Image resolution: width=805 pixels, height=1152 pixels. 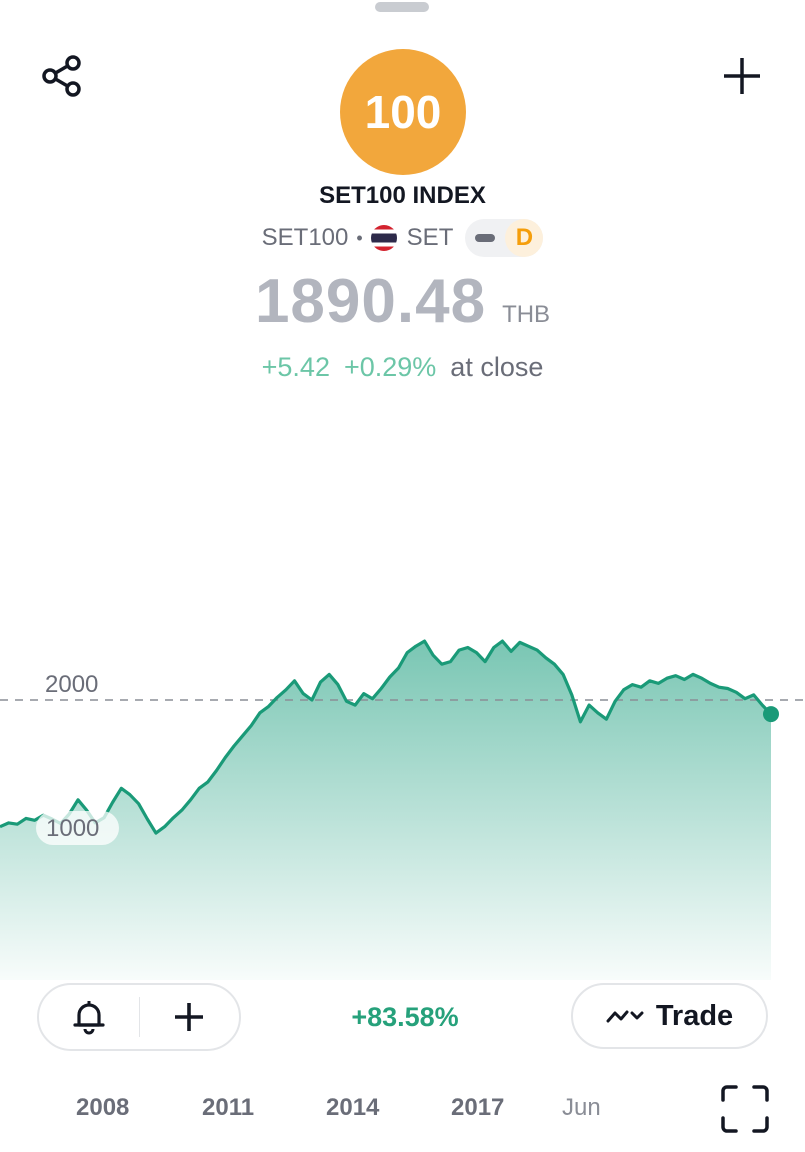 What do you see at coordinates (402, 195) in the screenshot?
I see `symbol-name: SET100 INDEX` at bounding box center [402, 195].